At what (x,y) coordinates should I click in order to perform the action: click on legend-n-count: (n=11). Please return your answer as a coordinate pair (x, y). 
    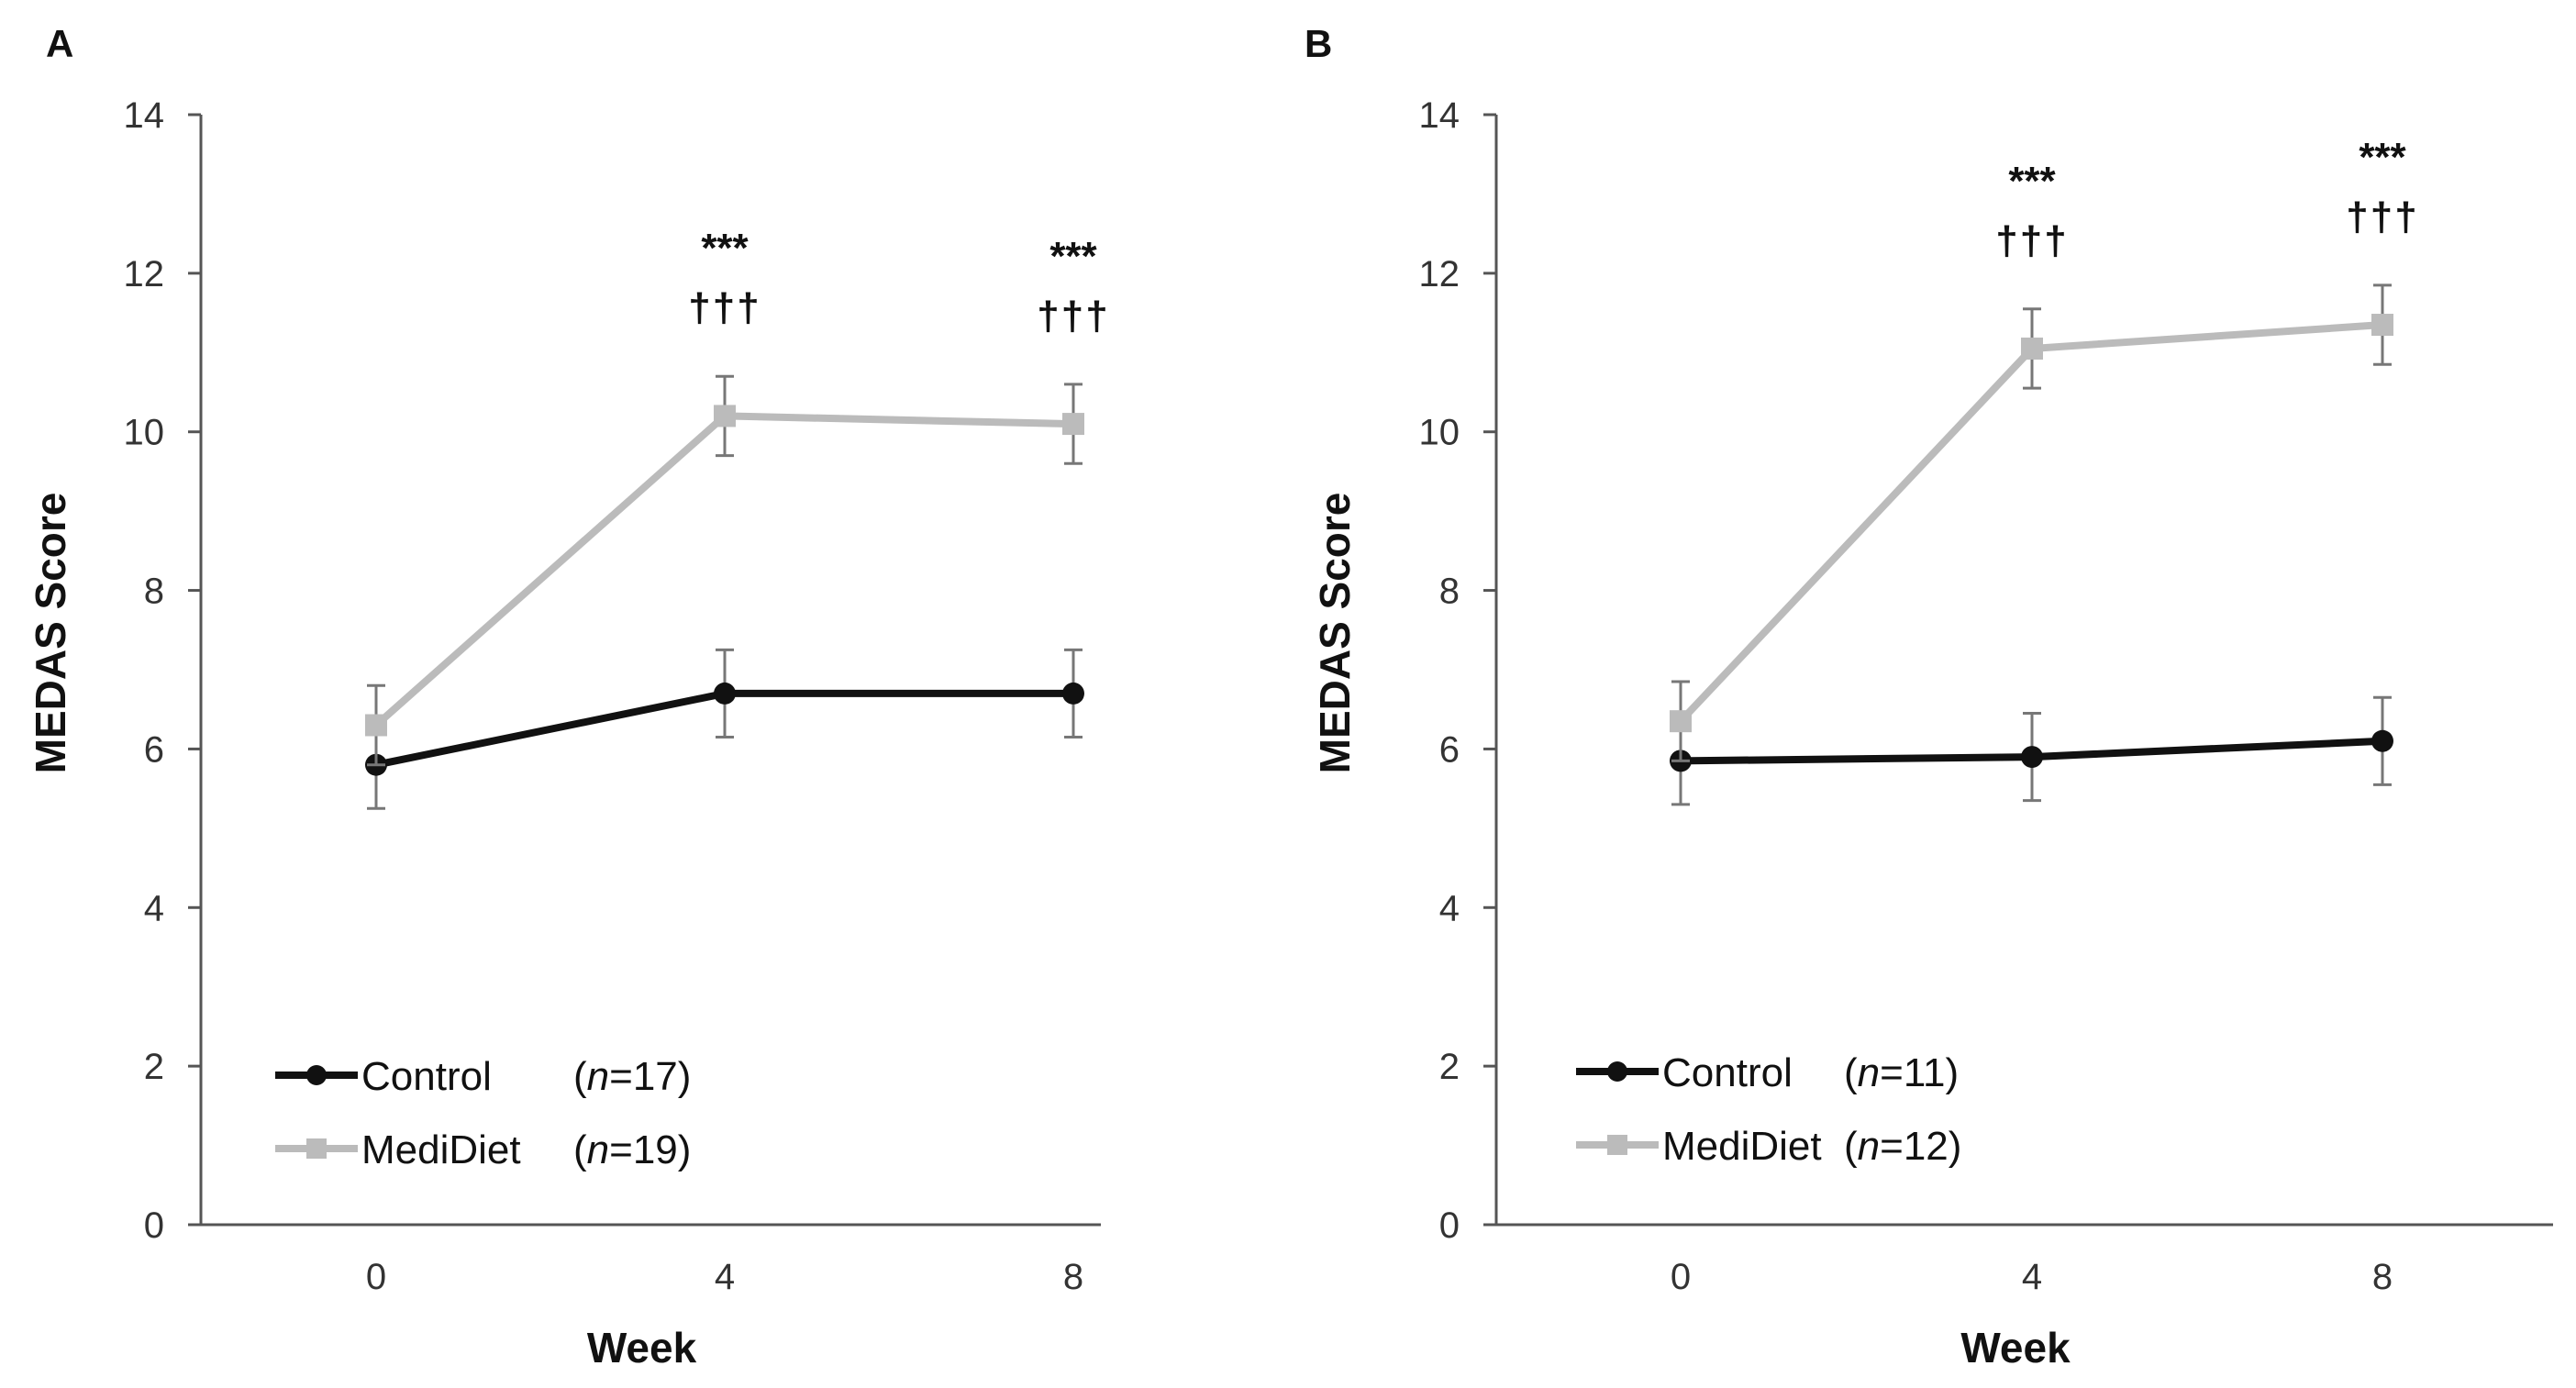
    Looking at the image, I should click on (1901, 1072).